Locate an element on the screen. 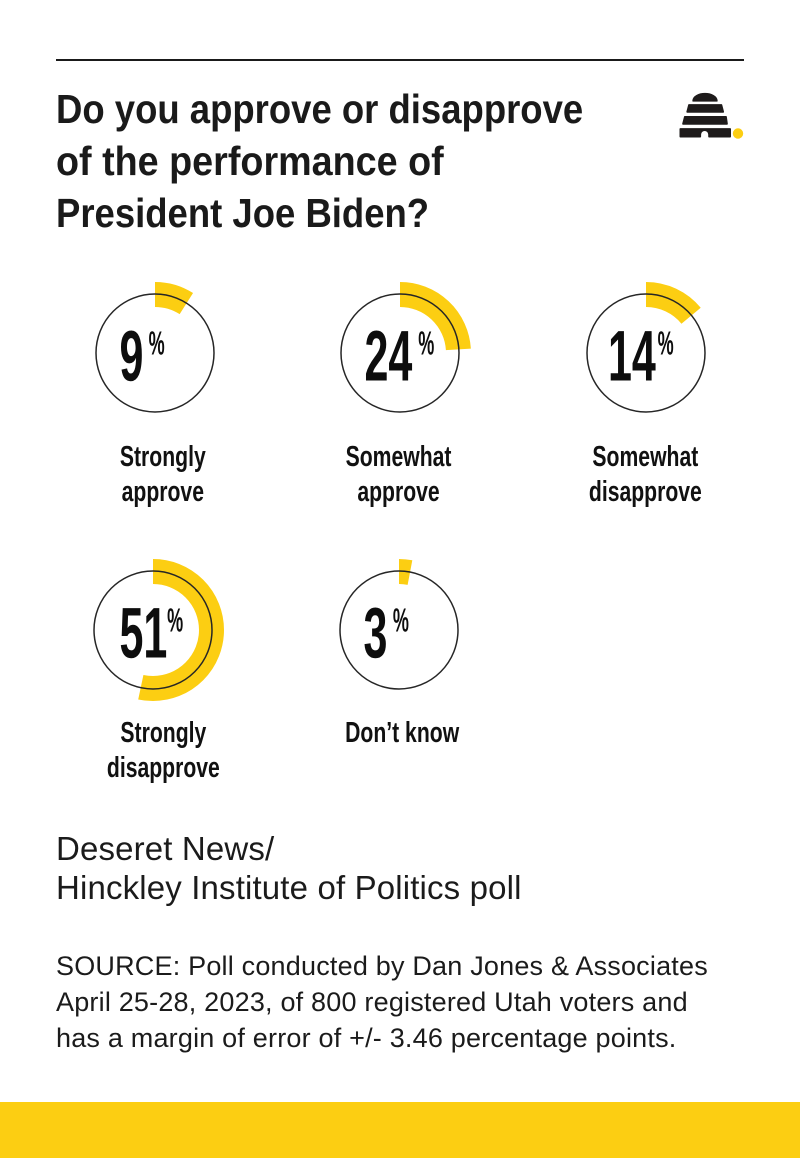  svg-text: 51 is located at coordinates (144, 633).